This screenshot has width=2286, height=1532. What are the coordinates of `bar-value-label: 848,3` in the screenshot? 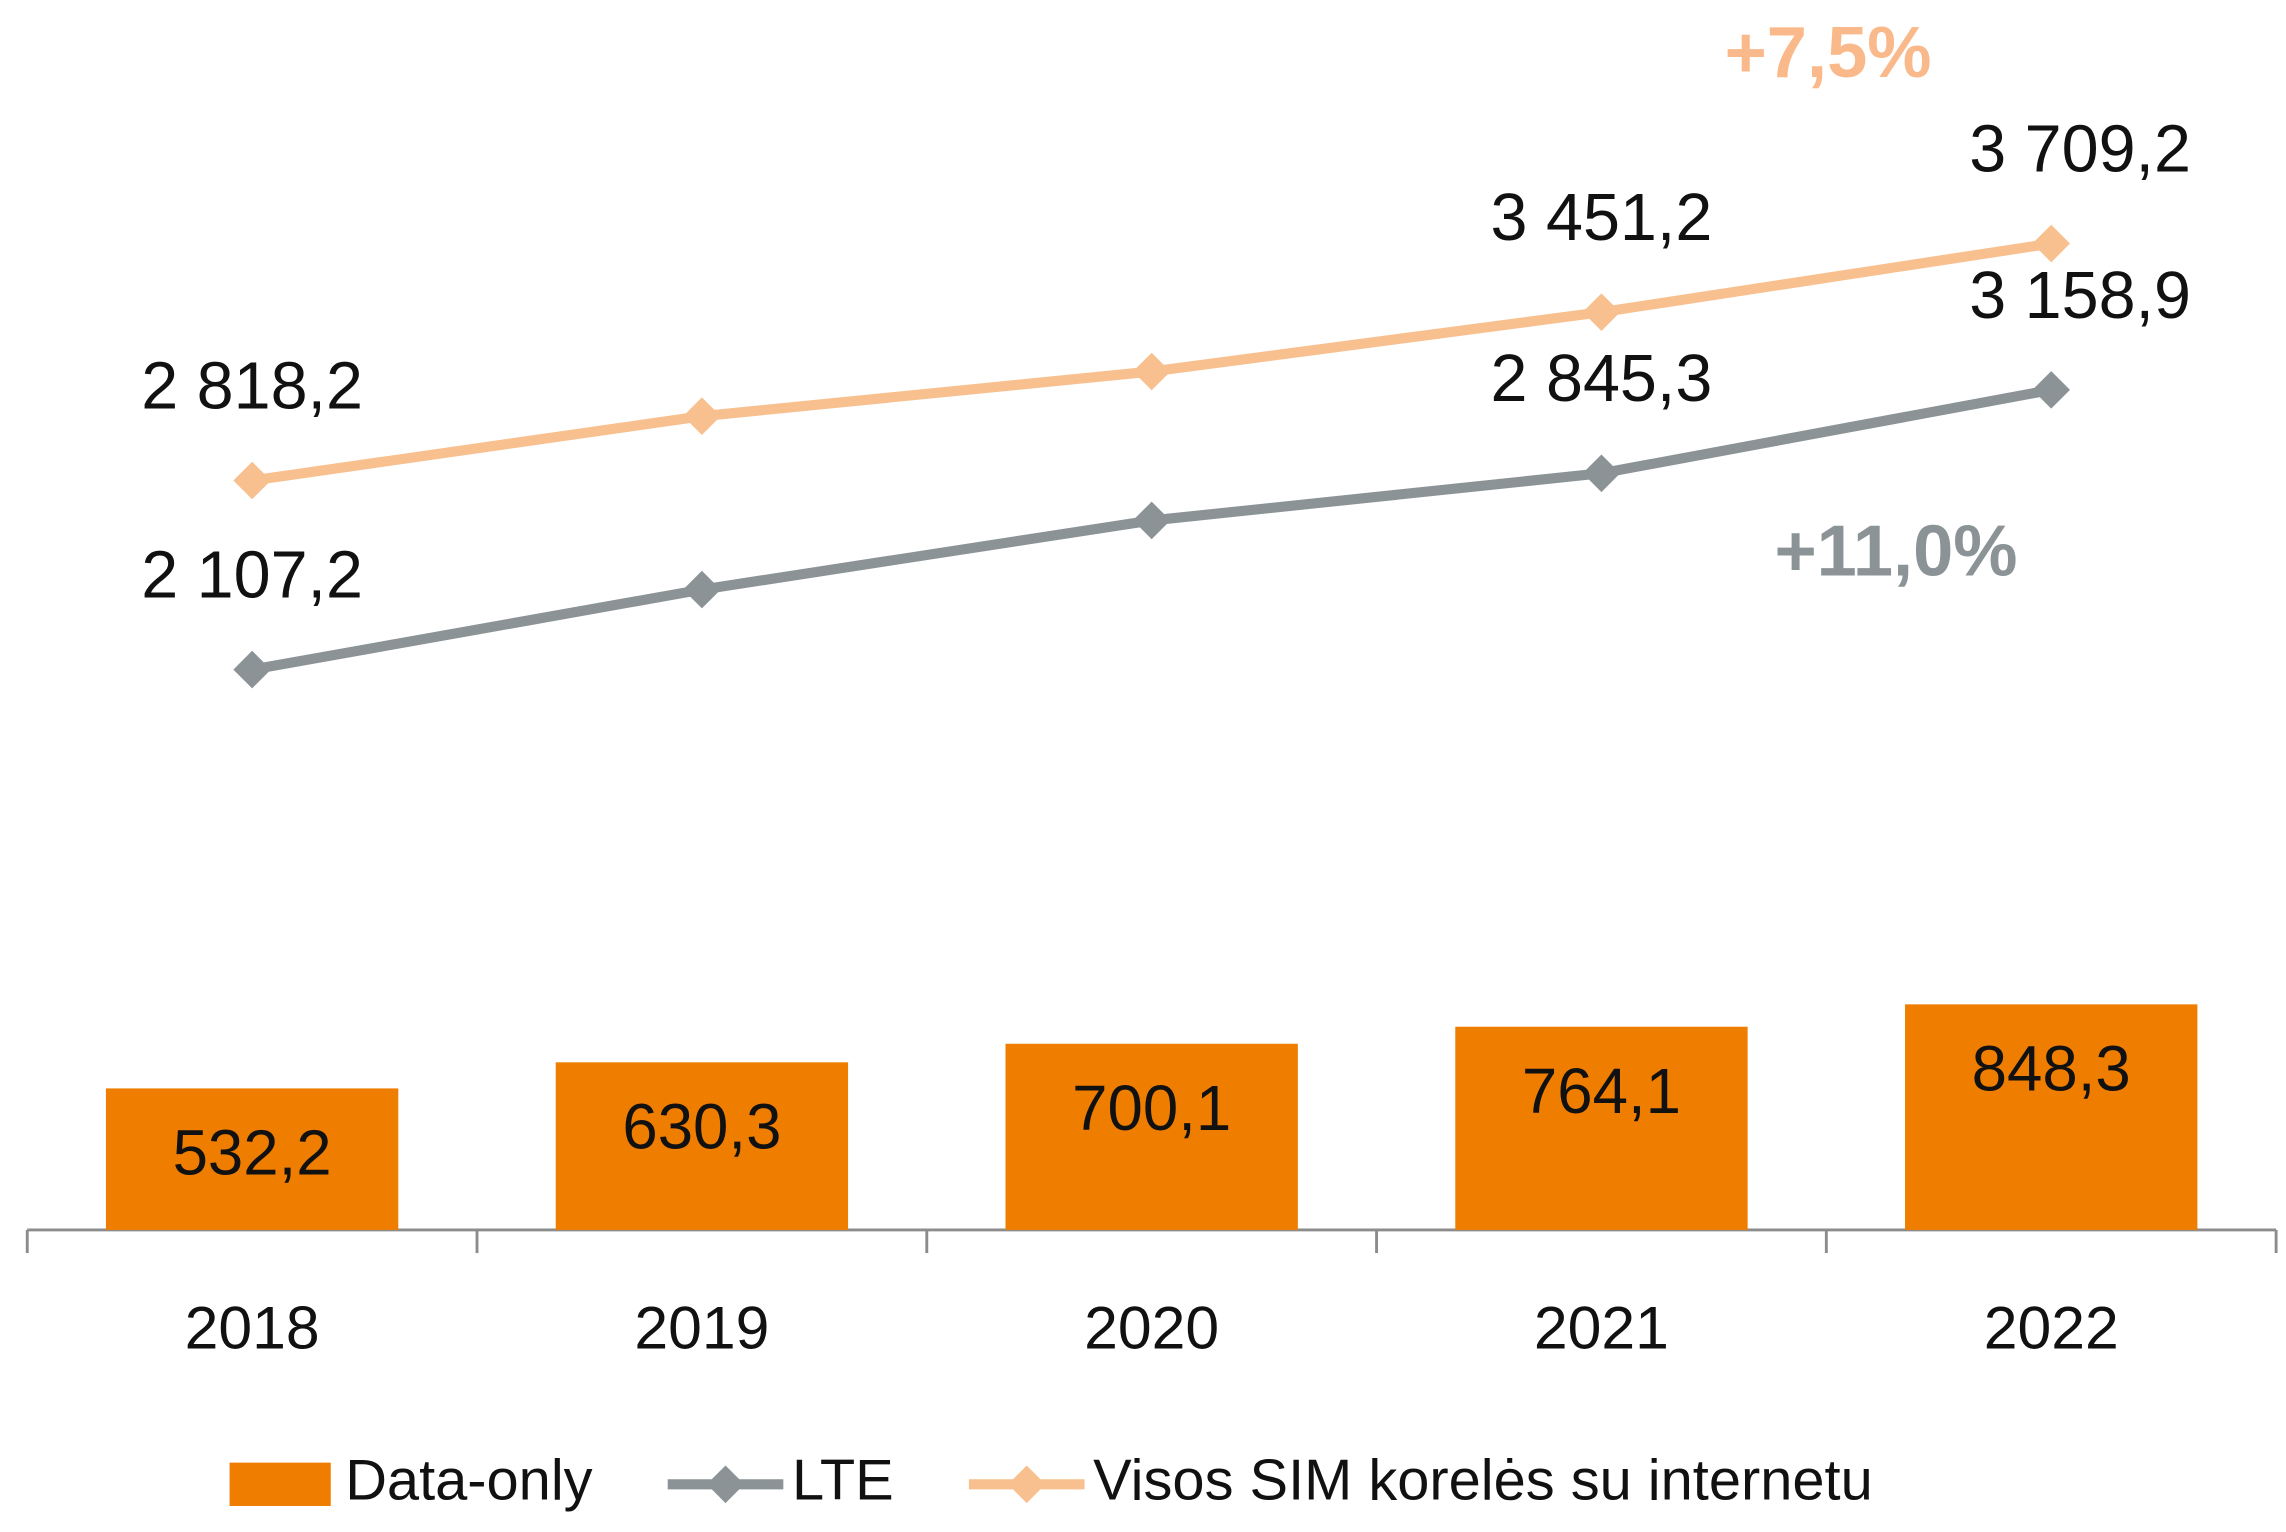 It's located at (2051, 1069).